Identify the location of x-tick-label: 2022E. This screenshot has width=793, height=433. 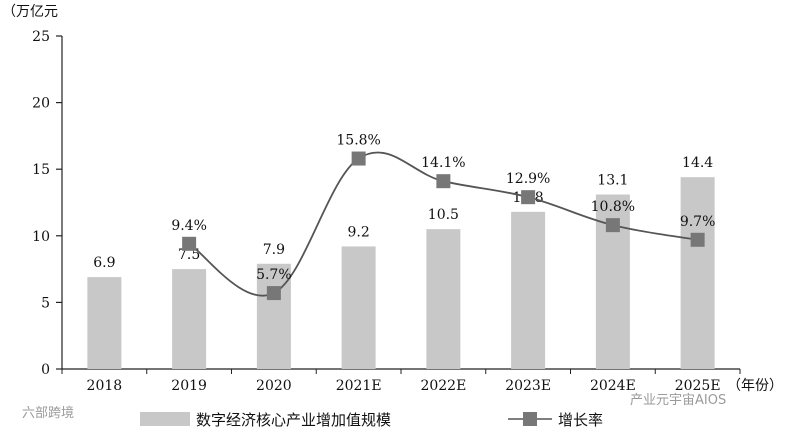
(443, 386).